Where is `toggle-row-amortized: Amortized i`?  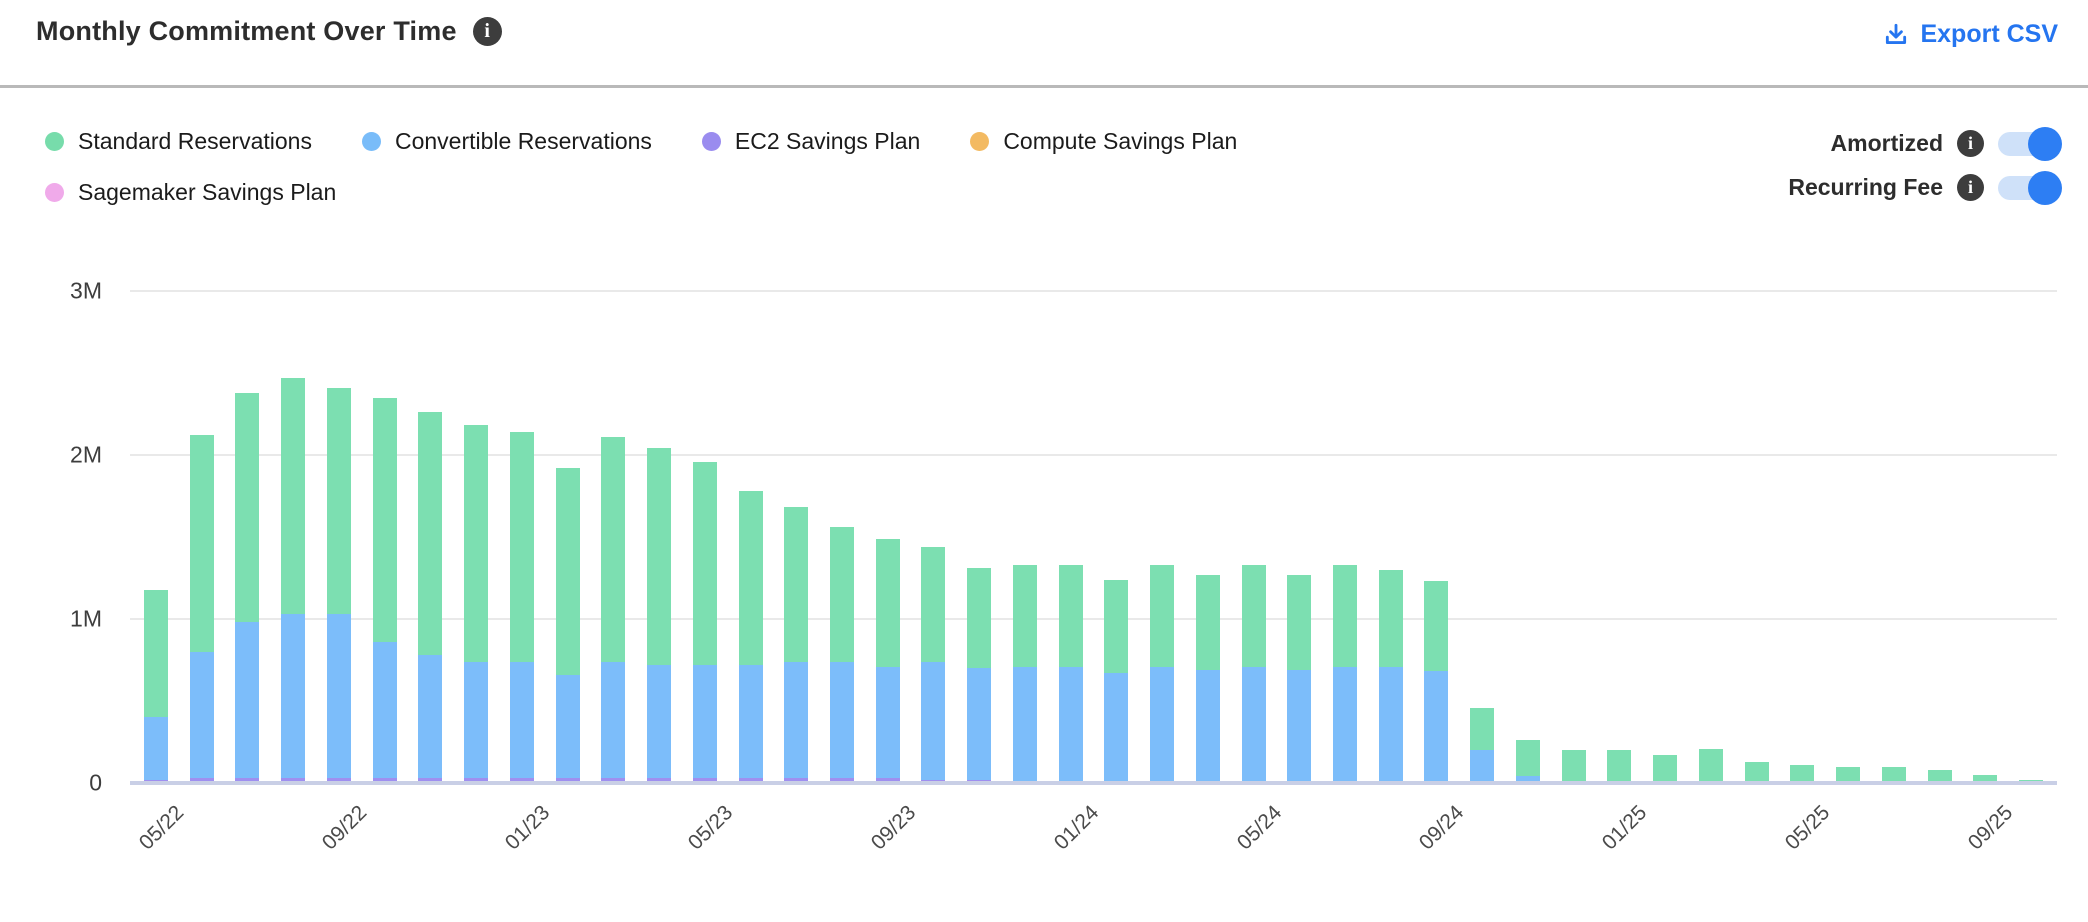 toggle-row-amortized: Amortized i is located at coordinates (1946, 143).